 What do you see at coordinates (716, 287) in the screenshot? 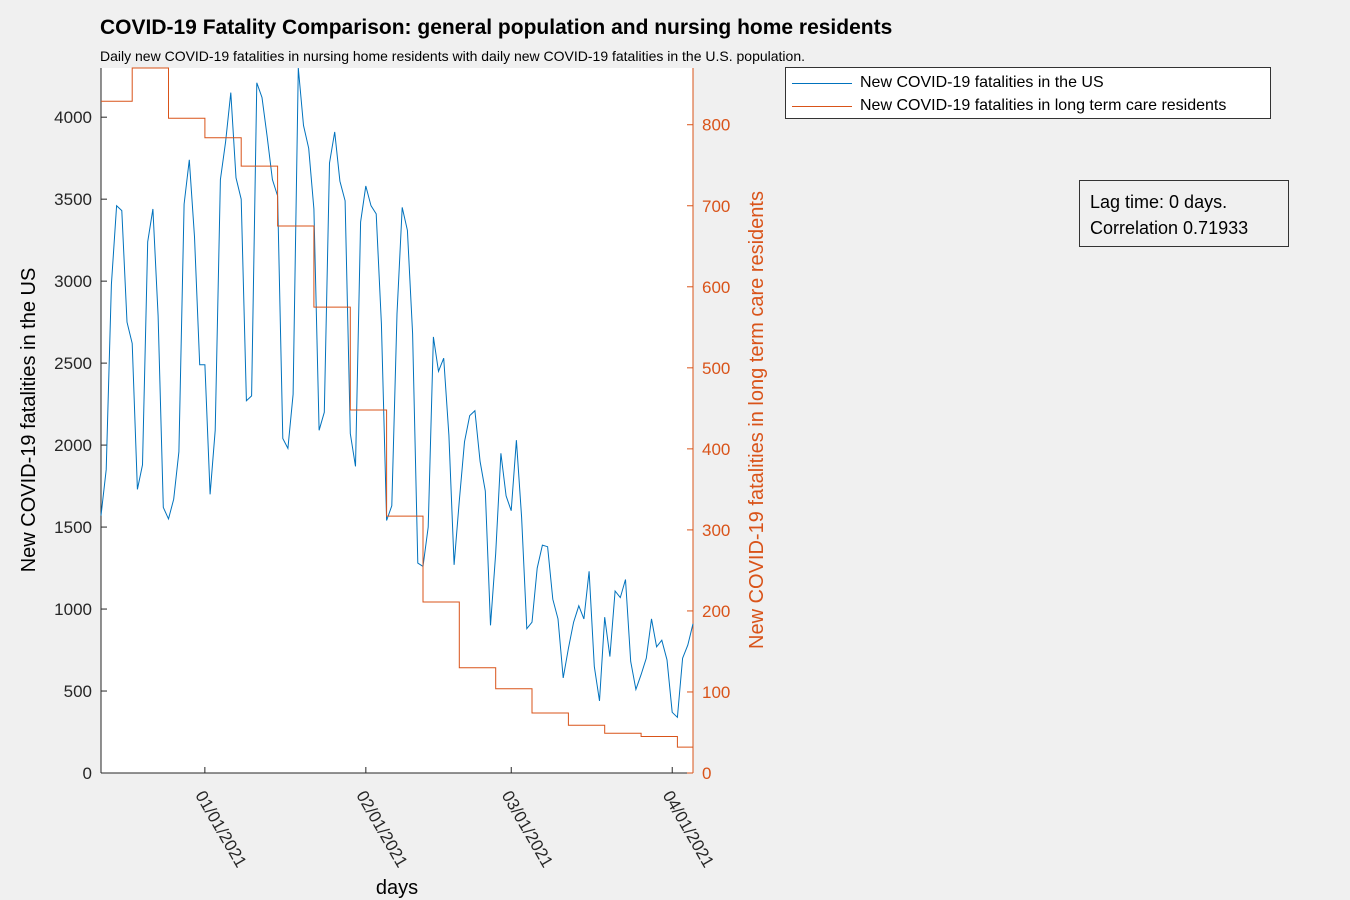
I see `y-right-tick-label: 600` at bounding box center [716, 287].